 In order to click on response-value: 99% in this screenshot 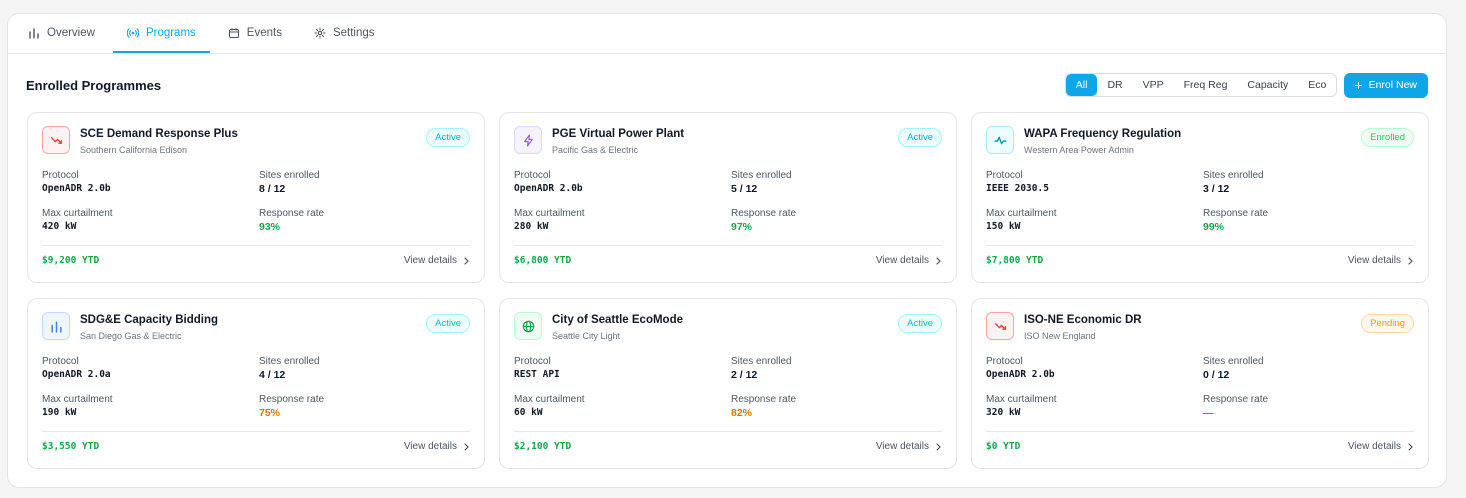, I will do `click(1214, 227)`.